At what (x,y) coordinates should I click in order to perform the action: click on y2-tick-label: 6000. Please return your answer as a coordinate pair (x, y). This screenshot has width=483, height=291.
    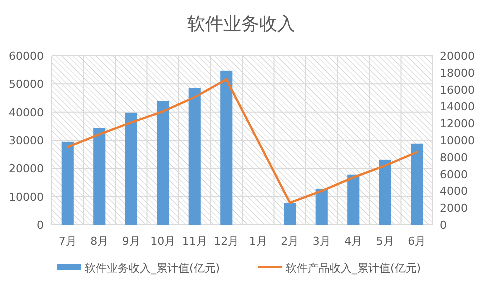
    Looking at the image, I should click on (454, 175).